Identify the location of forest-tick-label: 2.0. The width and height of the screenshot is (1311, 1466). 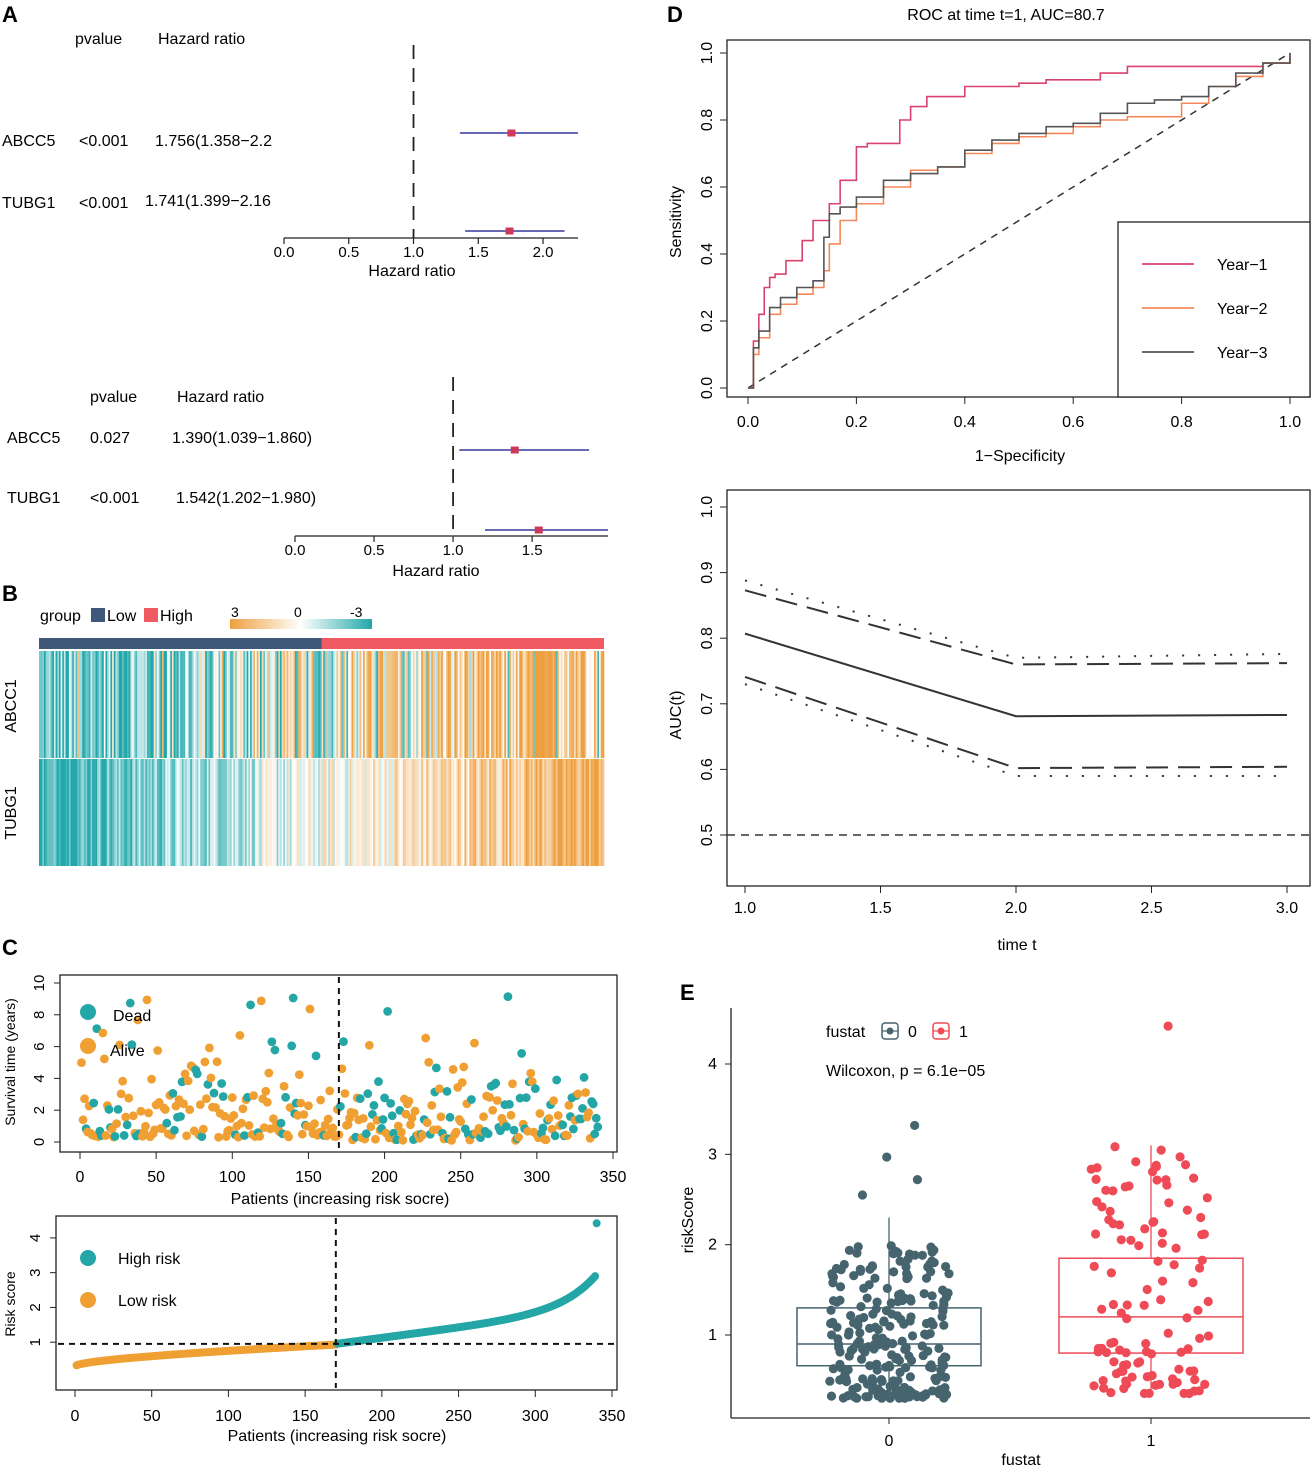
(543, 252).